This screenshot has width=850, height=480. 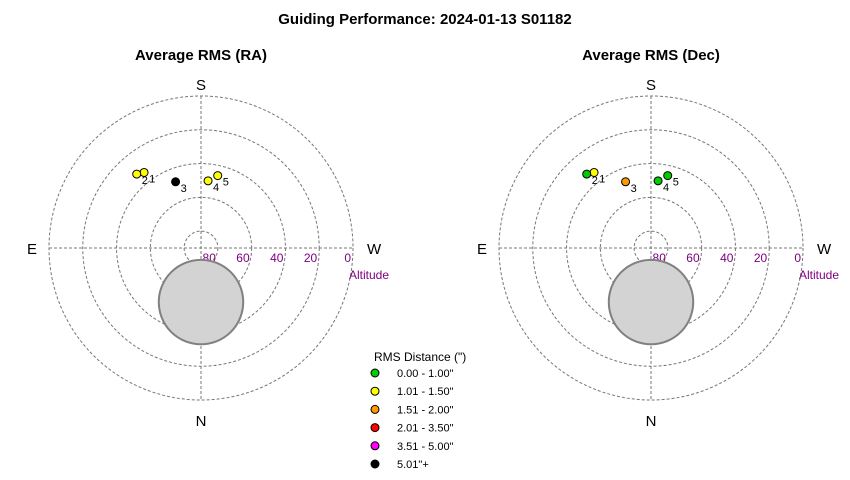 I want to click on panel-subtitle: Average RMS (RA), so click(x=201, y=55).